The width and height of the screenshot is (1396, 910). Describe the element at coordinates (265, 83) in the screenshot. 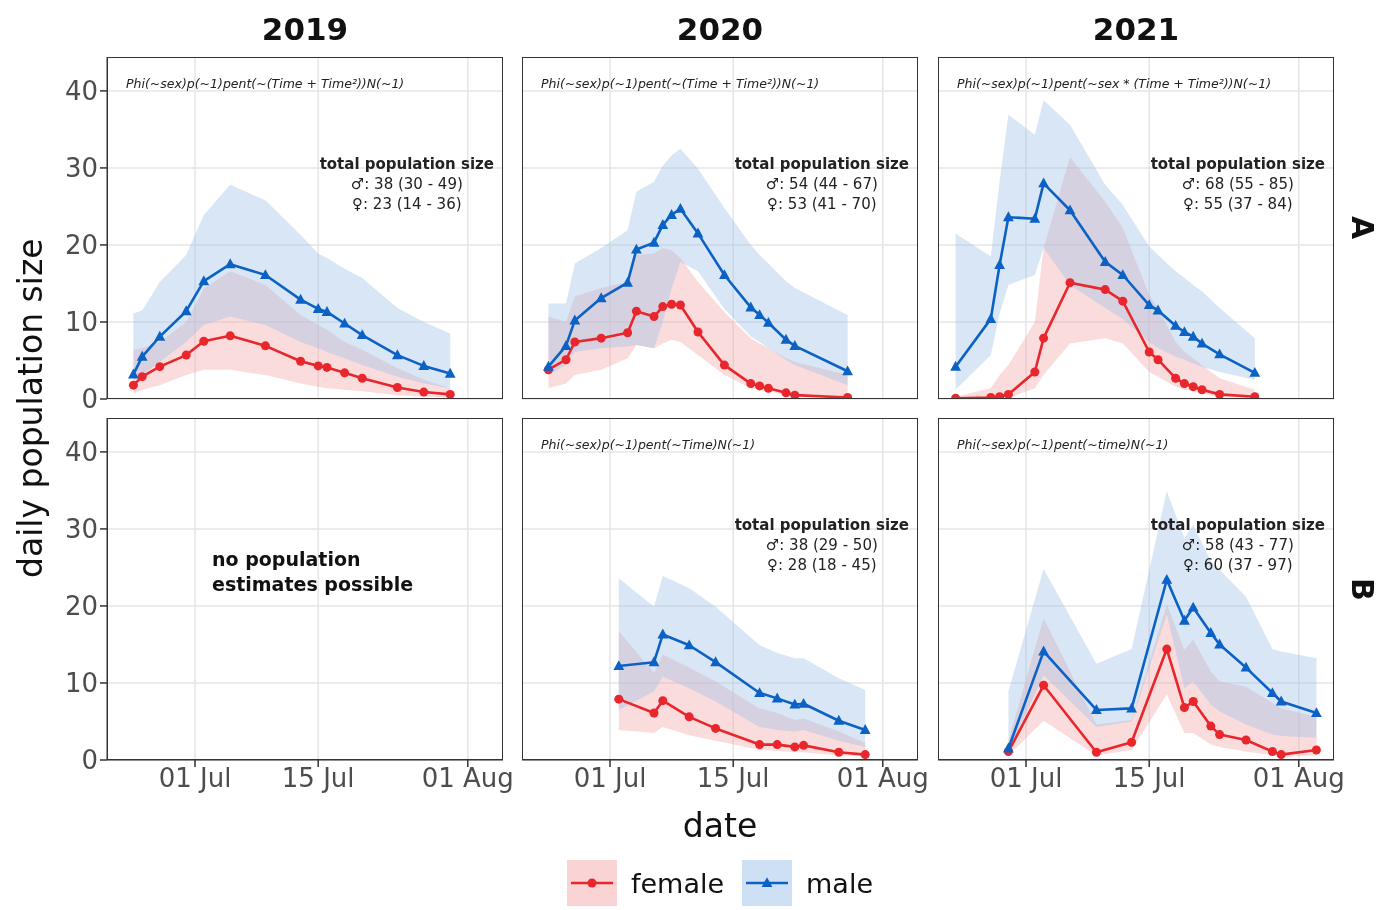

I see `annotation: Phi(~sex)p(~1)pent(~(Time + Time²))N(~1)` at that location.